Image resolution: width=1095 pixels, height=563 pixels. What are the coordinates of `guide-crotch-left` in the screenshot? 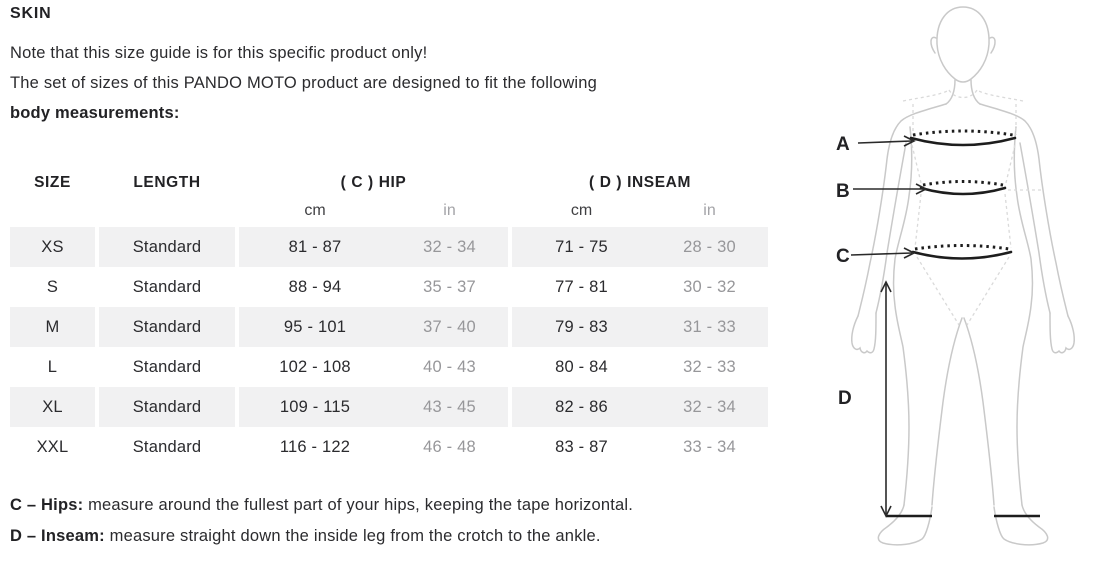 It's located at (938, 291).